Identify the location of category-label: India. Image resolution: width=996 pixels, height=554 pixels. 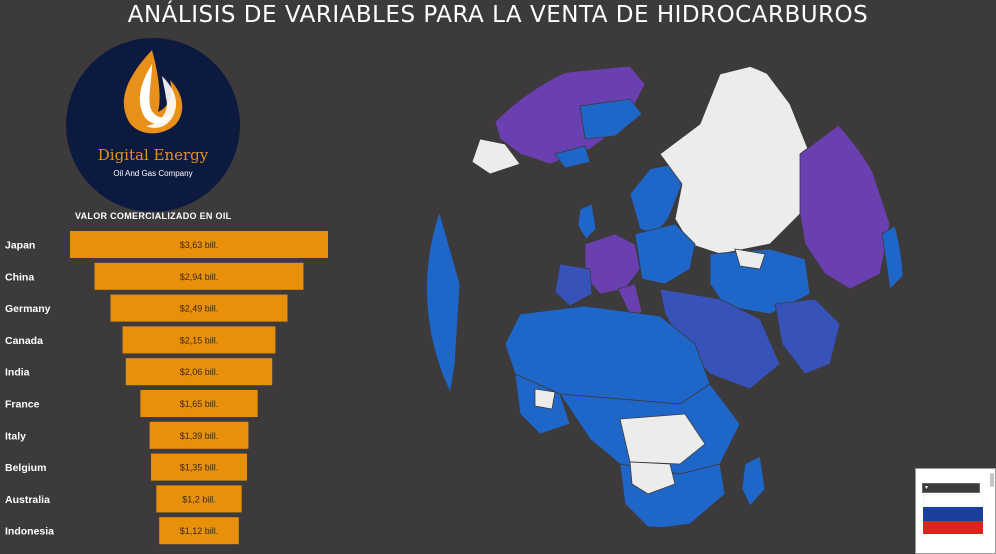
(17, 373).